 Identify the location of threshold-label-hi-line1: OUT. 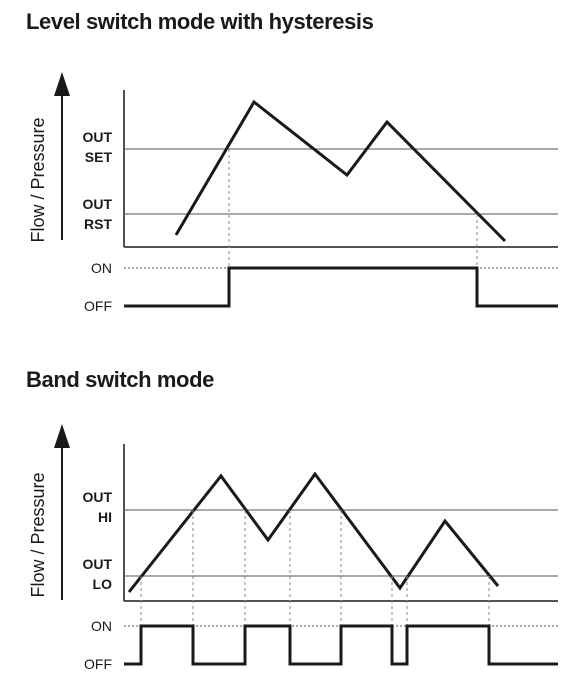
(97, 497).